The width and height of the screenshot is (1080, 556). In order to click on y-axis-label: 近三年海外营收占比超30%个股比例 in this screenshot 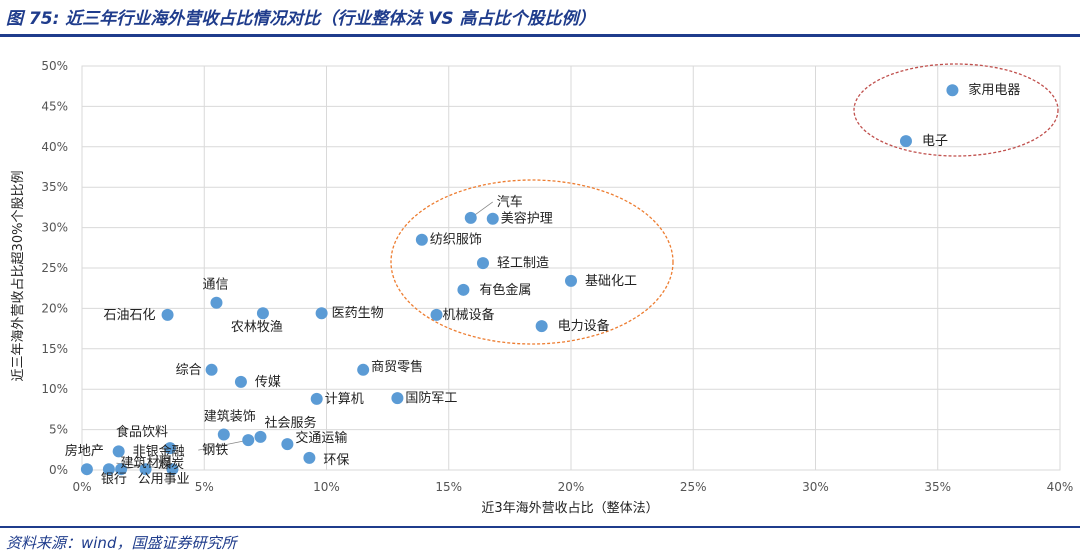, I will do `click(18, 276)`.